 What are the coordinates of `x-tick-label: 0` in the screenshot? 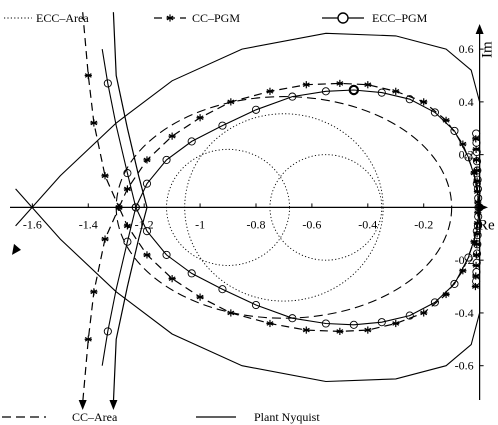 It's located at (480, 224).